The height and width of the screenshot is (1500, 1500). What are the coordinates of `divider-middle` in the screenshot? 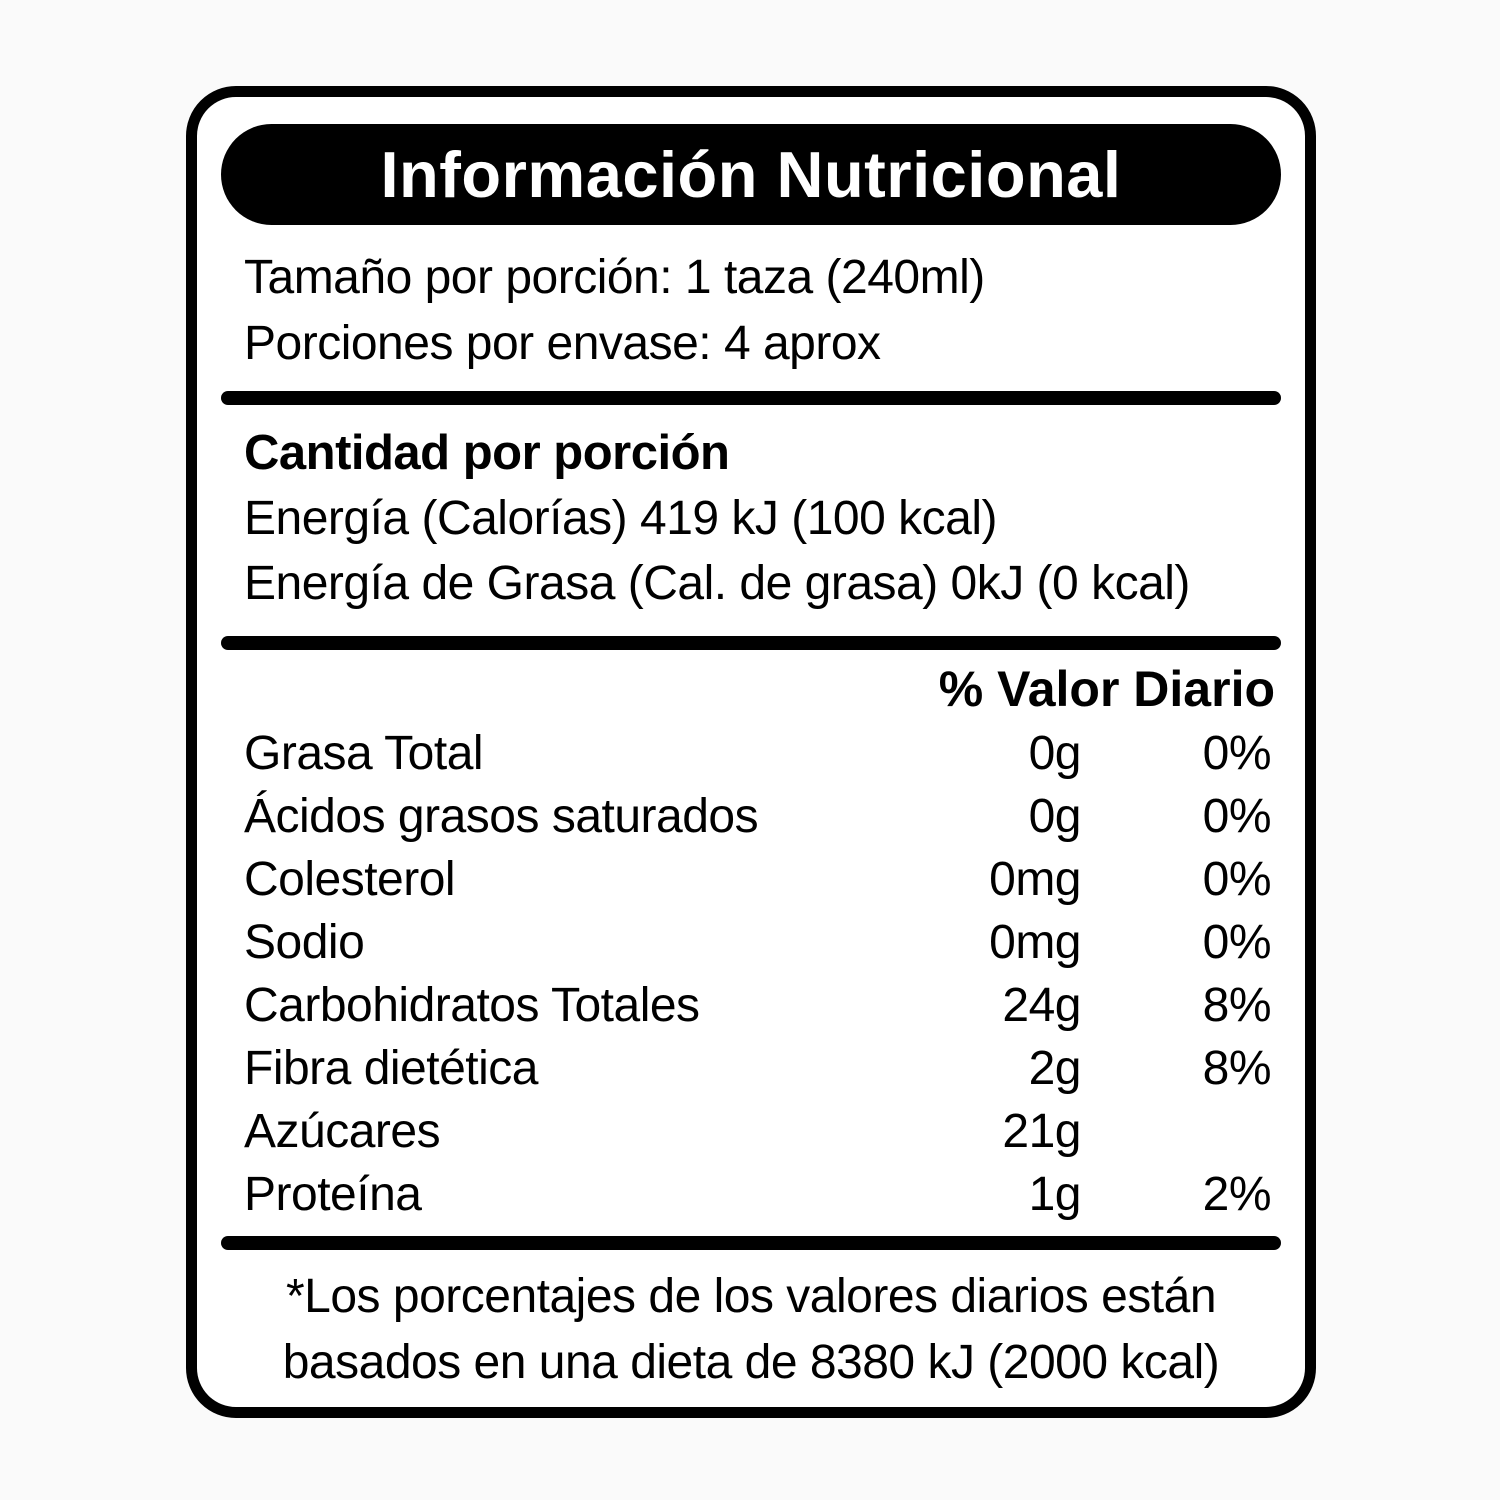 It's located at (751, 643).